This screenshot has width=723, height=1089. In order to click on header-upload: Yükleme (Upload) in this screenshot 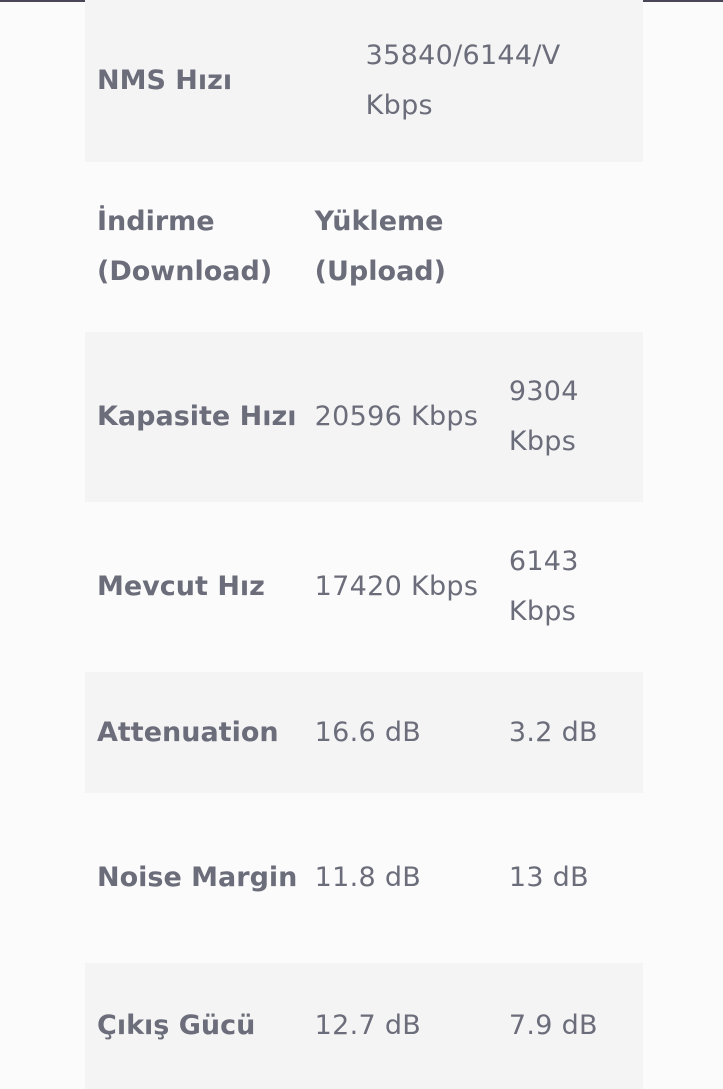, I will do `click(380, 246)`.